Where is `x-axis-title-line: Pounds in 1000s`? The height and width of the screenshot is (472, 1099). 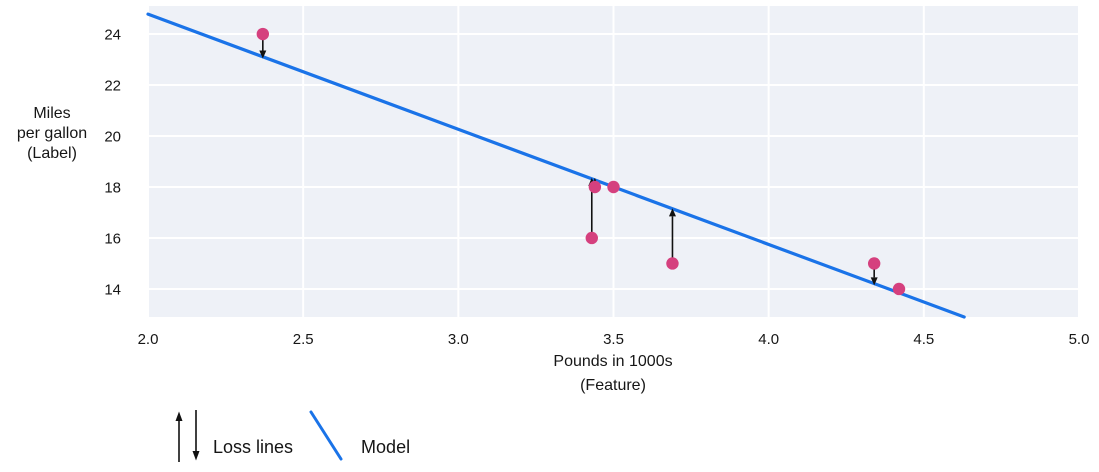 x-axis-title-line: Pounds in 1000s is located at coordinates (612, 361).